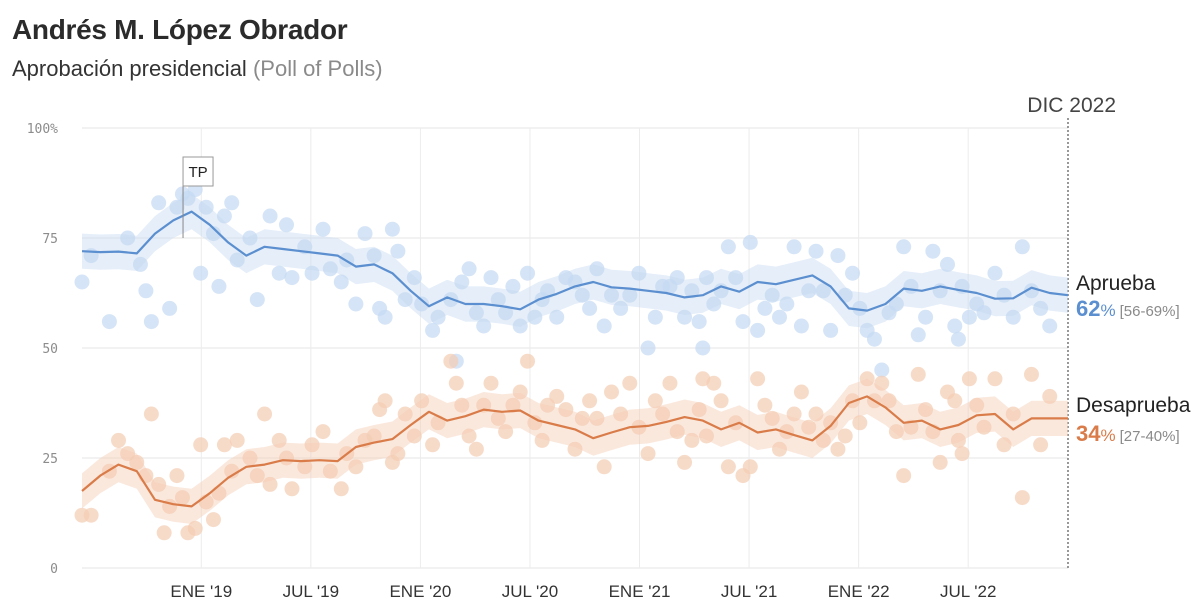 This screenshot has width=1200, height=616. I want to click on x-tick-label: ENE '19, so click(201, 591).